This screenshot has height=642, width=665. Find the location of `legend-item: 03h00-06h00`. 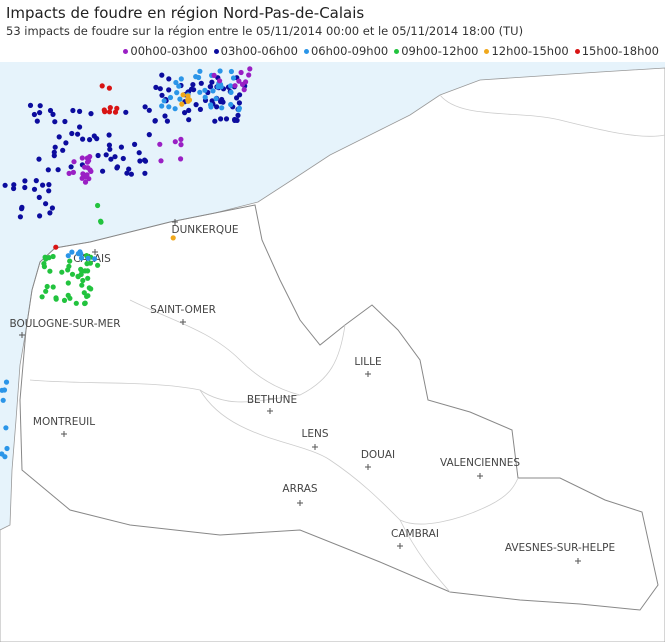

legend-item: 03h00-06h00 is located at coordinates (255, 51).